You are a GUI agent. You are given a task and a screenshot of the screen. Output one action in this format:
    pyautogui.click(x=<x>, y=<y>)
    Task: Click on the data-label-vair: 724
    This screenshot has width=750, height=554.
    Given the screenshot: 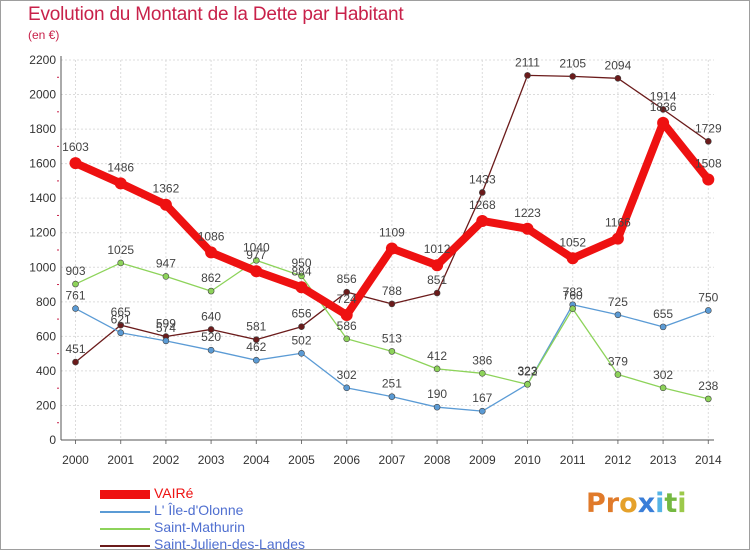 What is the action you would take?
    pyautogui.click(x=347, y=299)
    